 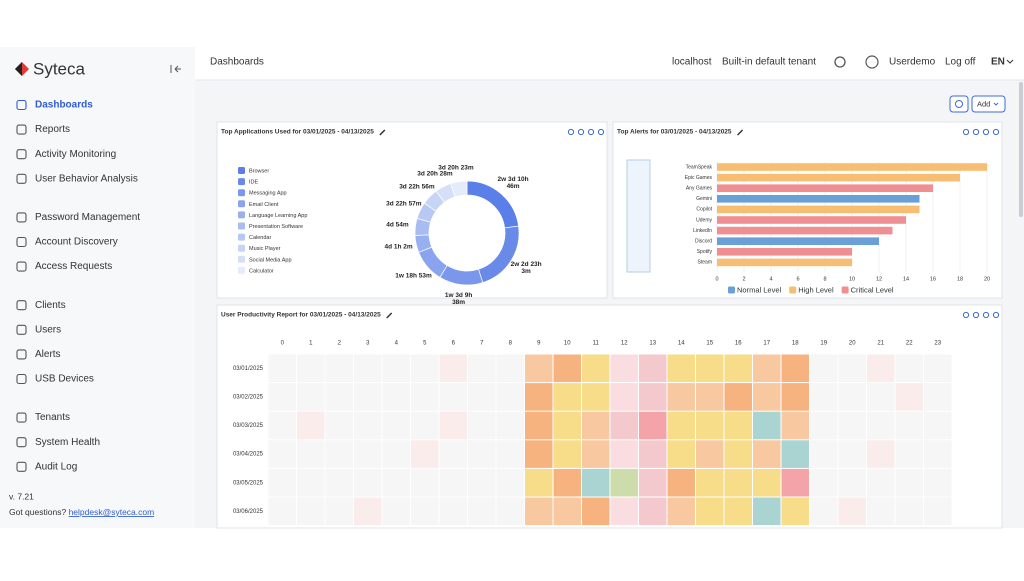 I want to click on collapse-button, so click(x=175, y=69).